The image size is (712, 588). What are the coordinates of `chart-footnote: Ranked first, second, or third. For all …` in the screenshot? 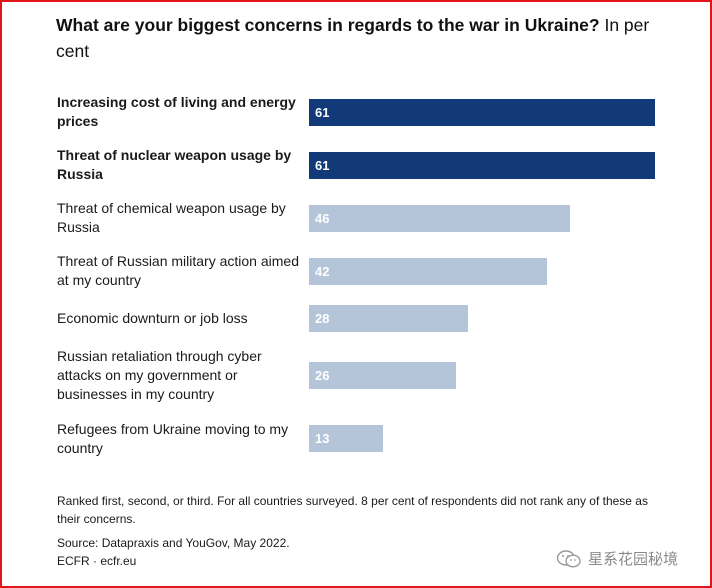 It's located at (352, 510).